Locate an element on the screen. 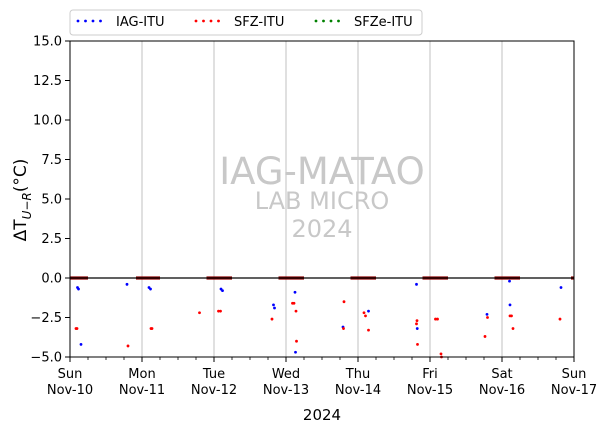 The width and height of the screenshot is (608, 433). y-tick-label: 2.5 is located at coordinates (51, 239).